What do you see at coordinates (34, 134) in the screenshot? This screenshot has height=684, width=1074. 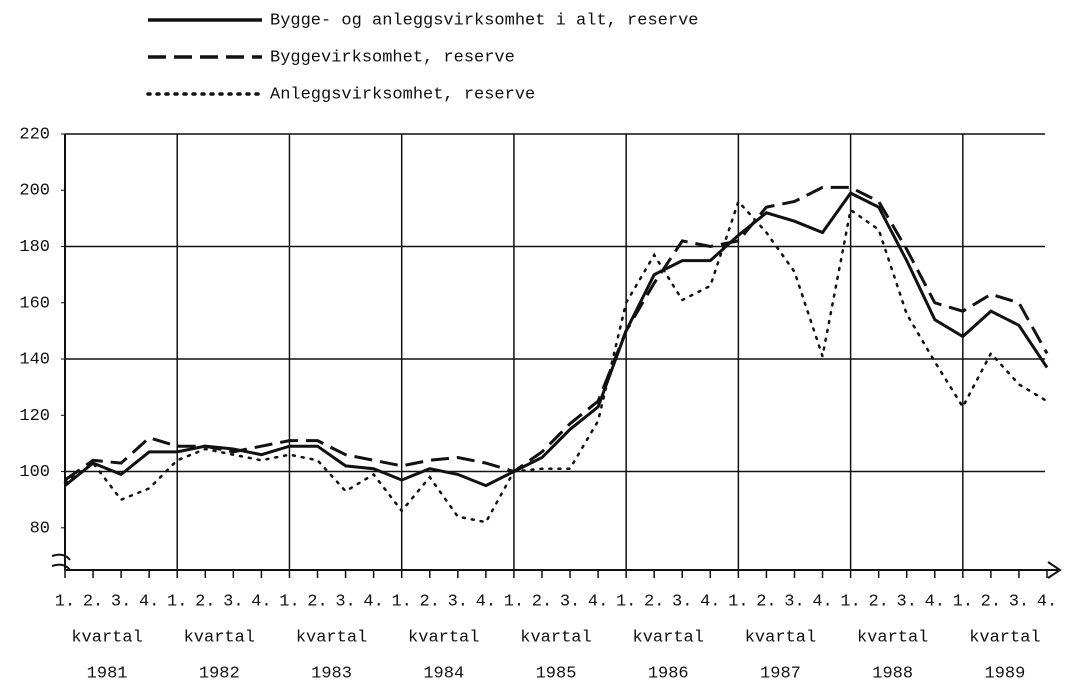 I see `y-tick-label: 220` at bounding box center [34, 134].